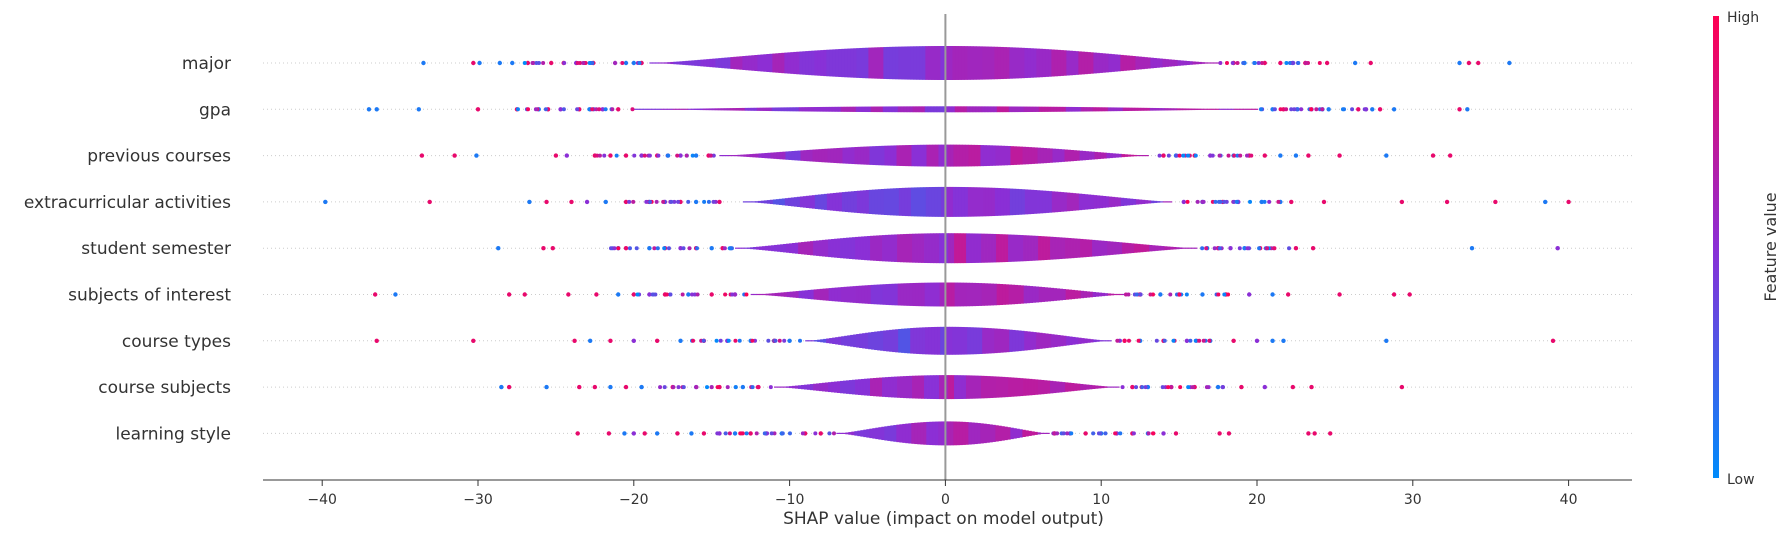 The height and width of the screenshot is (536, 1785). Describe the element at coordinates (605, 109) in the screenshot. I see `point-gpa` at that location.